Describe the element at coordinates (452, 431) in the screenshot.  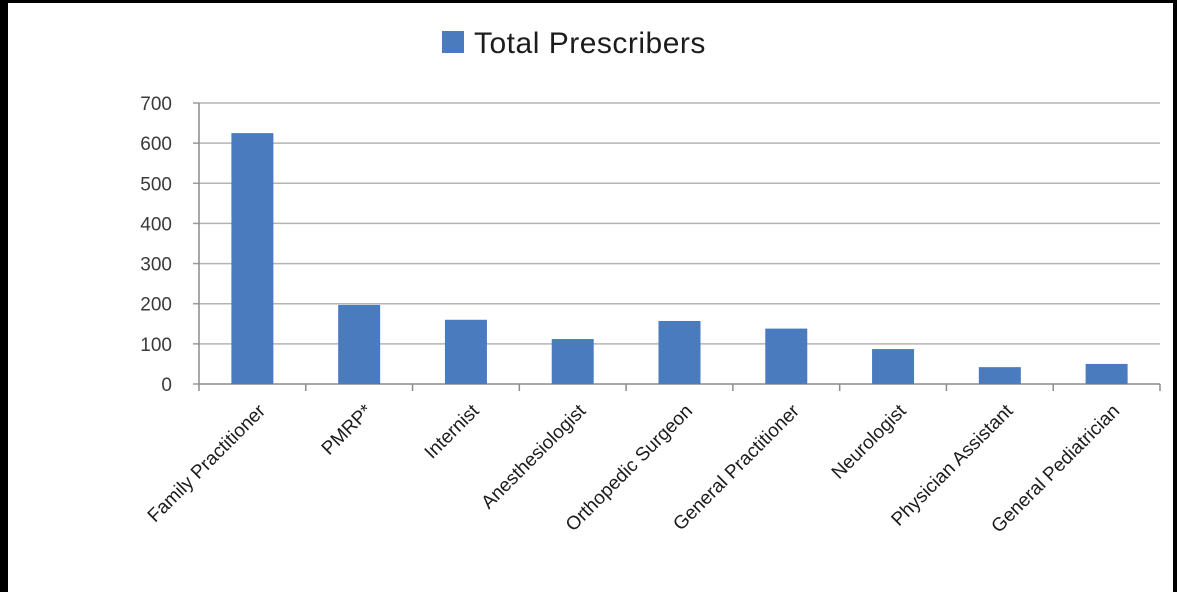
I see `x-category-label: Internist` at that location.